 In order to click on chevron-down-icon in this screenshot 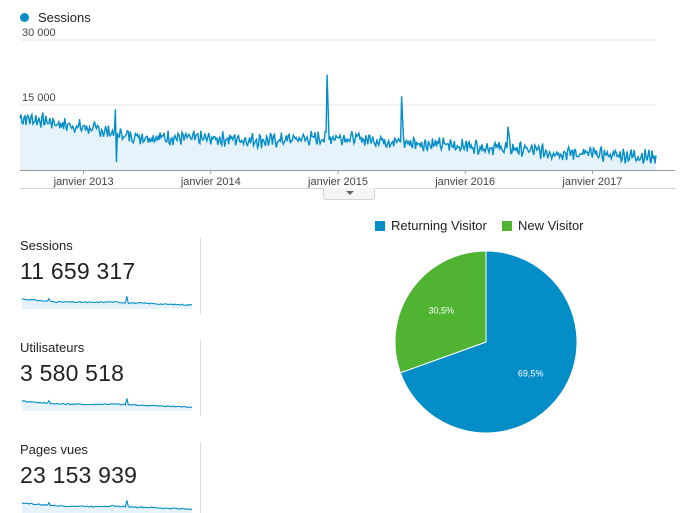, I will do `click(350, 193)`.